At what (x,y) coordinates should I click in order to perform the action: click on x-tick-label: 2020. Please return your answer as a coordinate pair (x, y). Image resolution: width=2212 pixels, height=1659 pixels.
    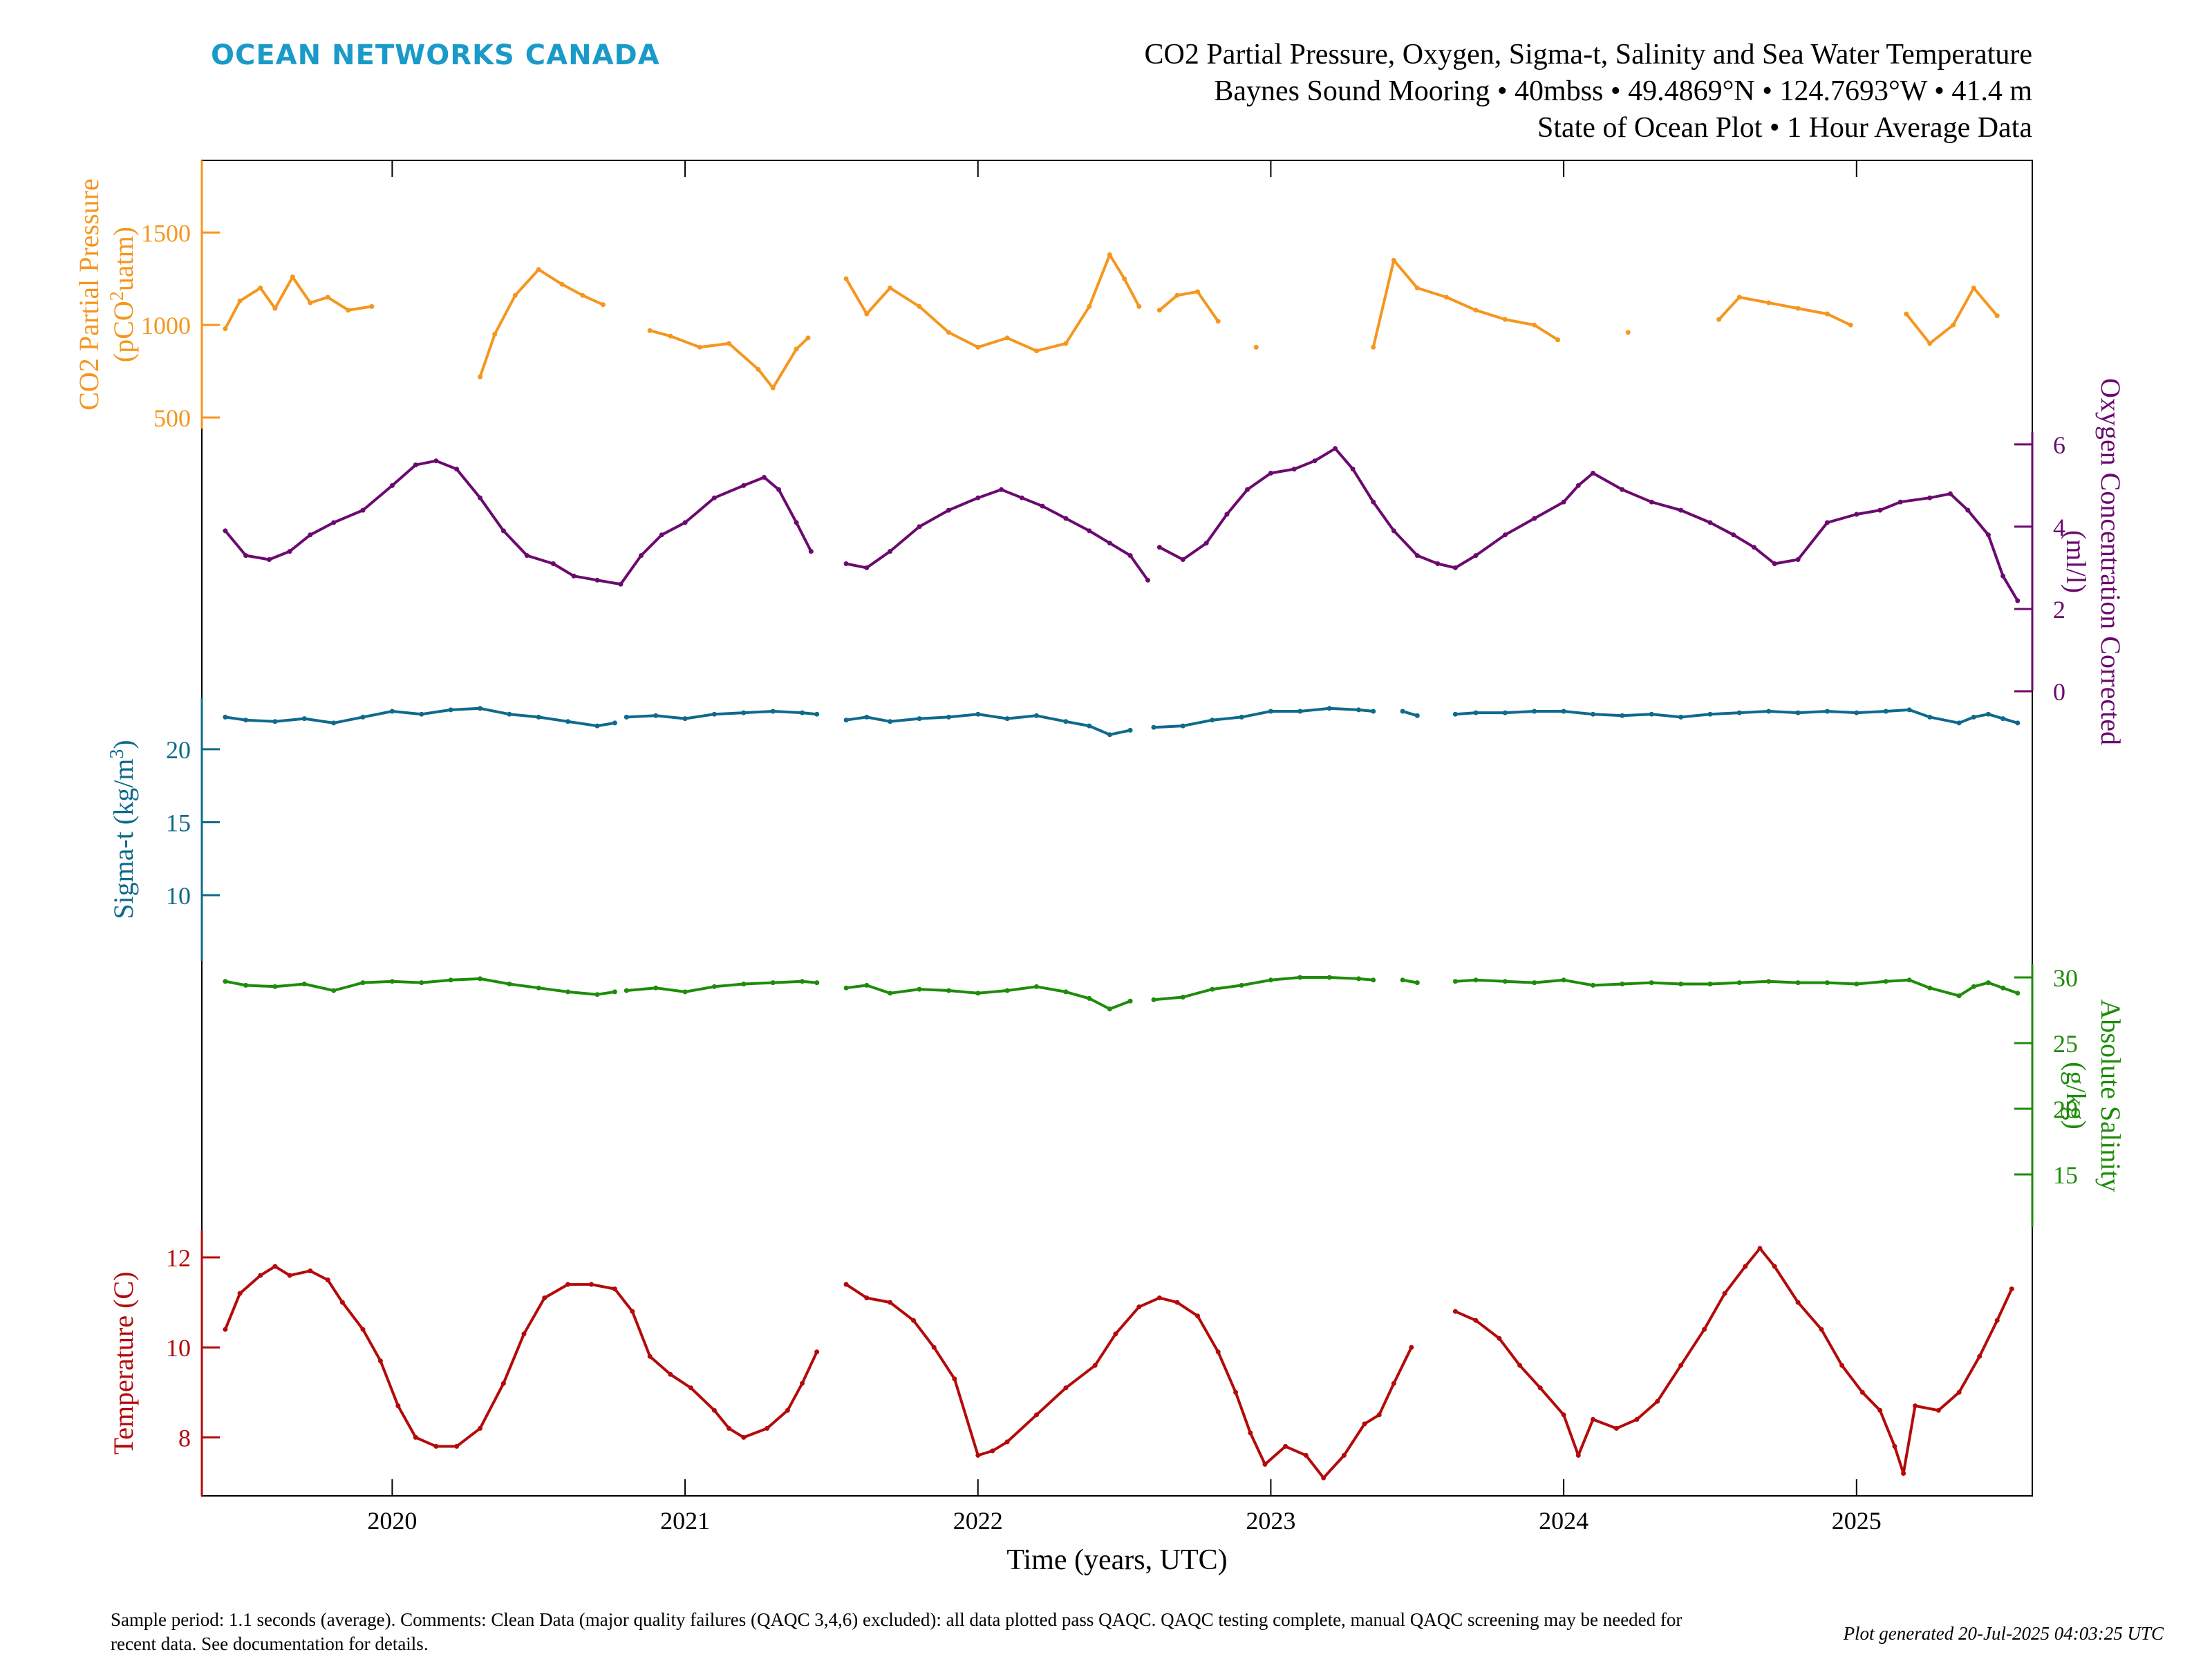
    Looking at the image, I should click on (392, 1521).